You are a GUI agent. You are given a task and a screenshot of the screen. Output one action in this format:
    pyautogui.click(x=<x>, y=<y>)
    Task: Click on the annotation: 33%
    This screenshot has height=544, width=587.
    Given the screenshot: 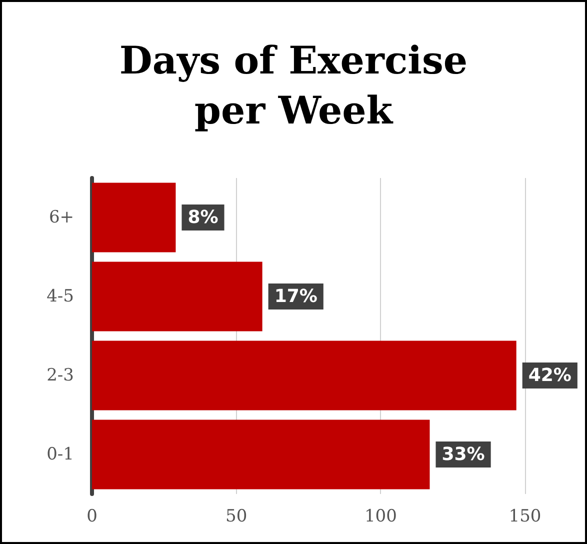 What is the action you would take?
    pyautogui.click(x=463, y=454)
    